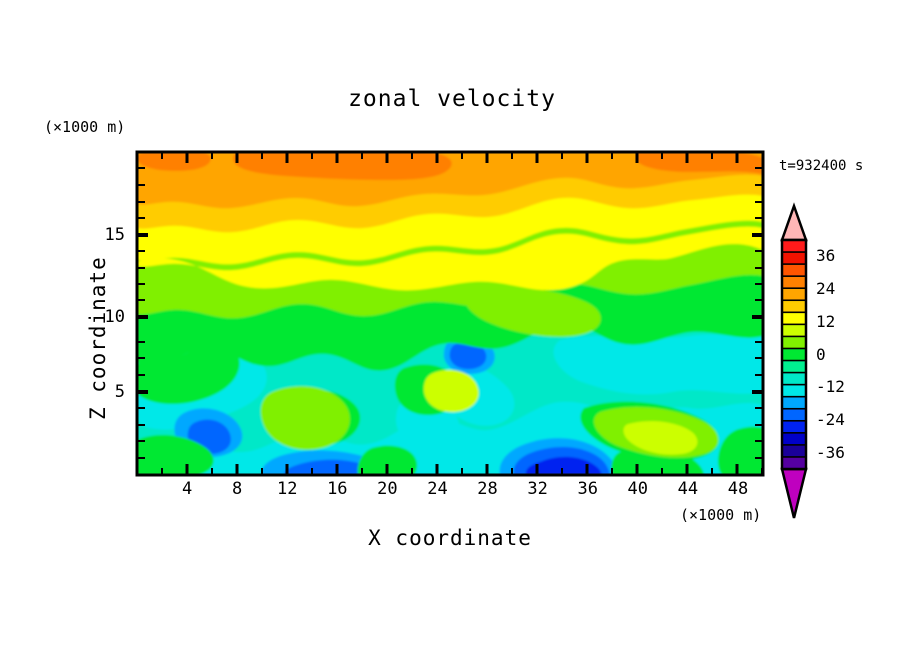 This screenshot has width=904, height=654. Describe the element at coordinates (638, 489) in the screenshot. I see `x-tick-label: 40` at that location.